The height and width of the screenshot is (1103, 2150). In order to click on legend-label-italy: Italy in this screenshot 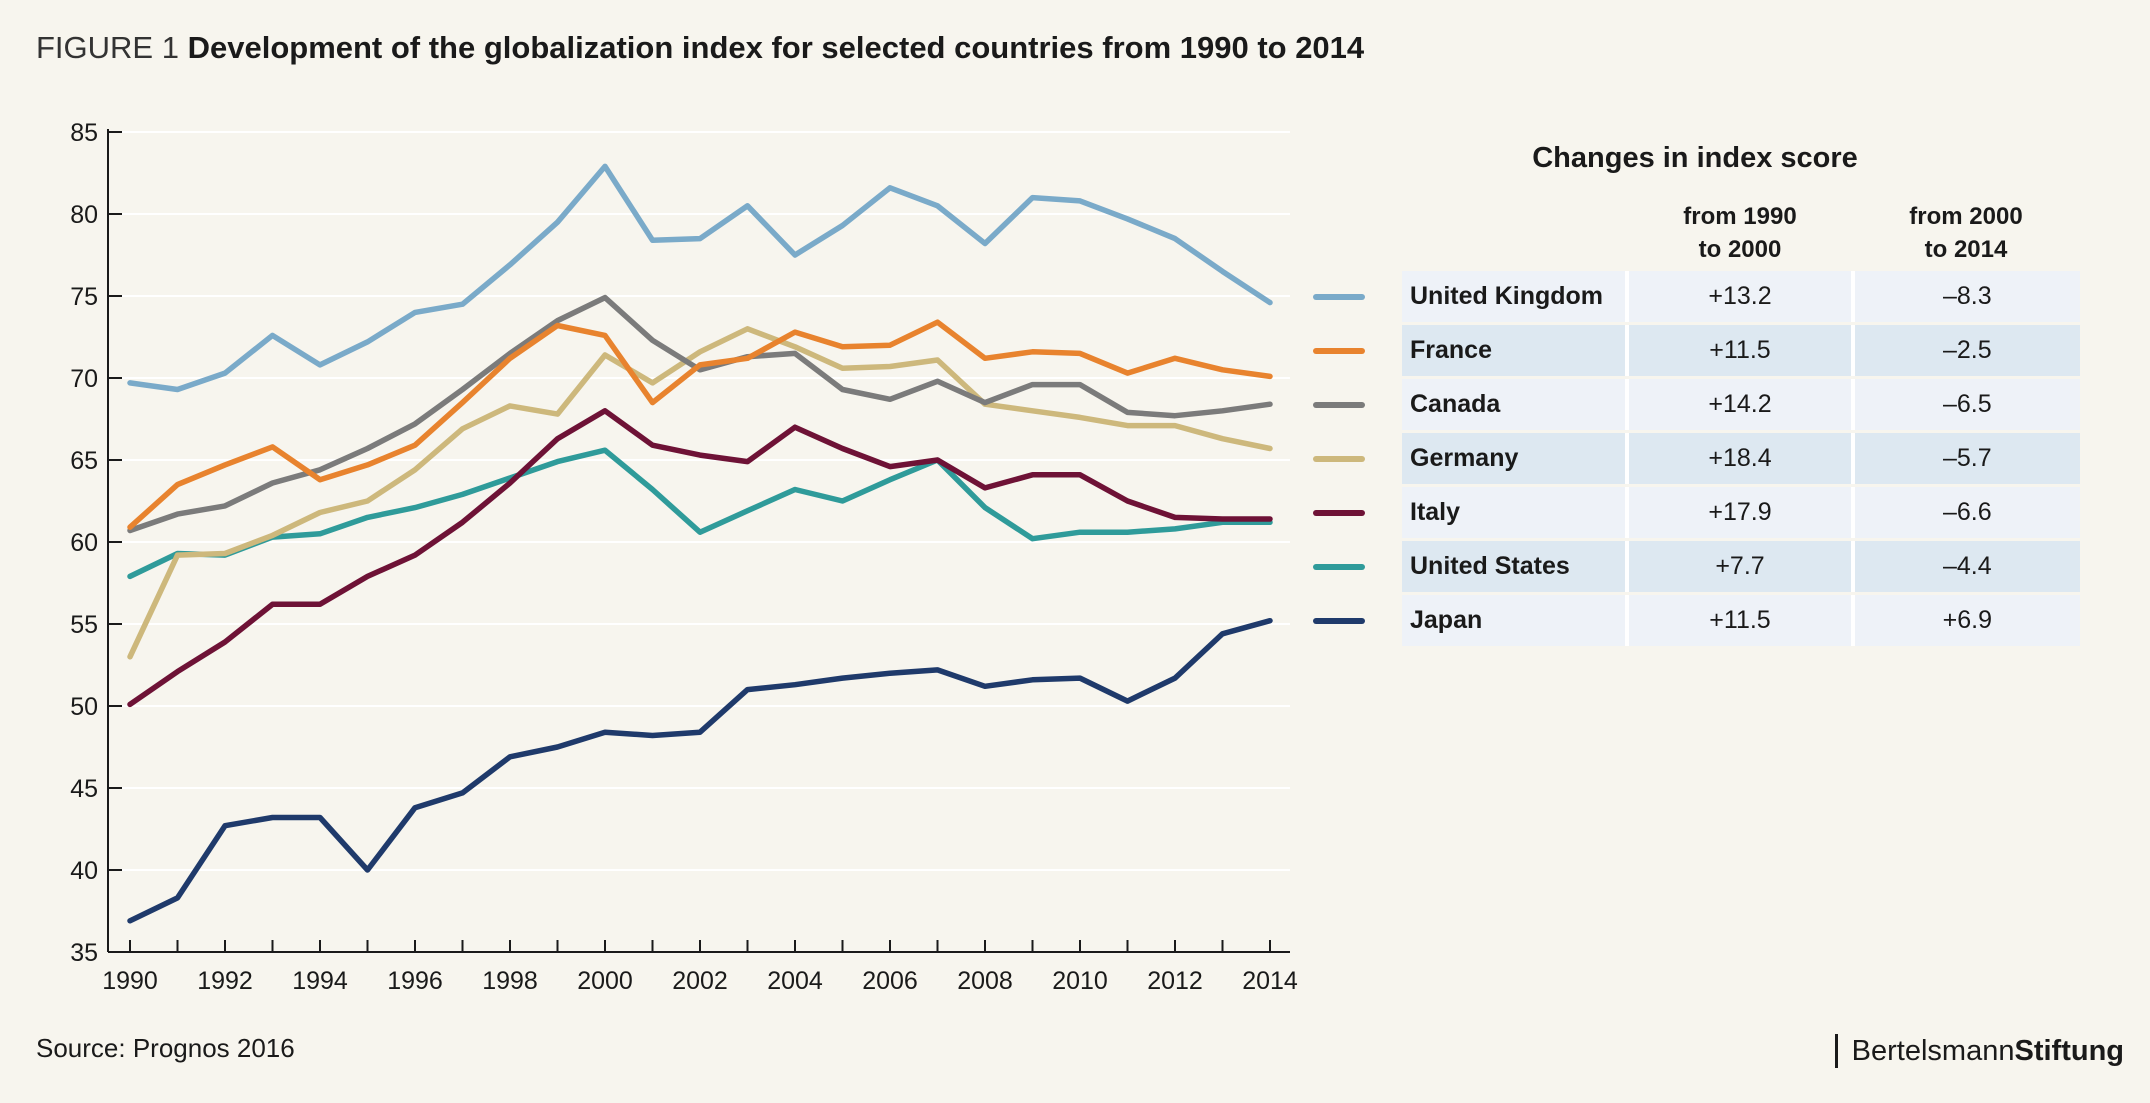, I will do `click(1516, 512)`.